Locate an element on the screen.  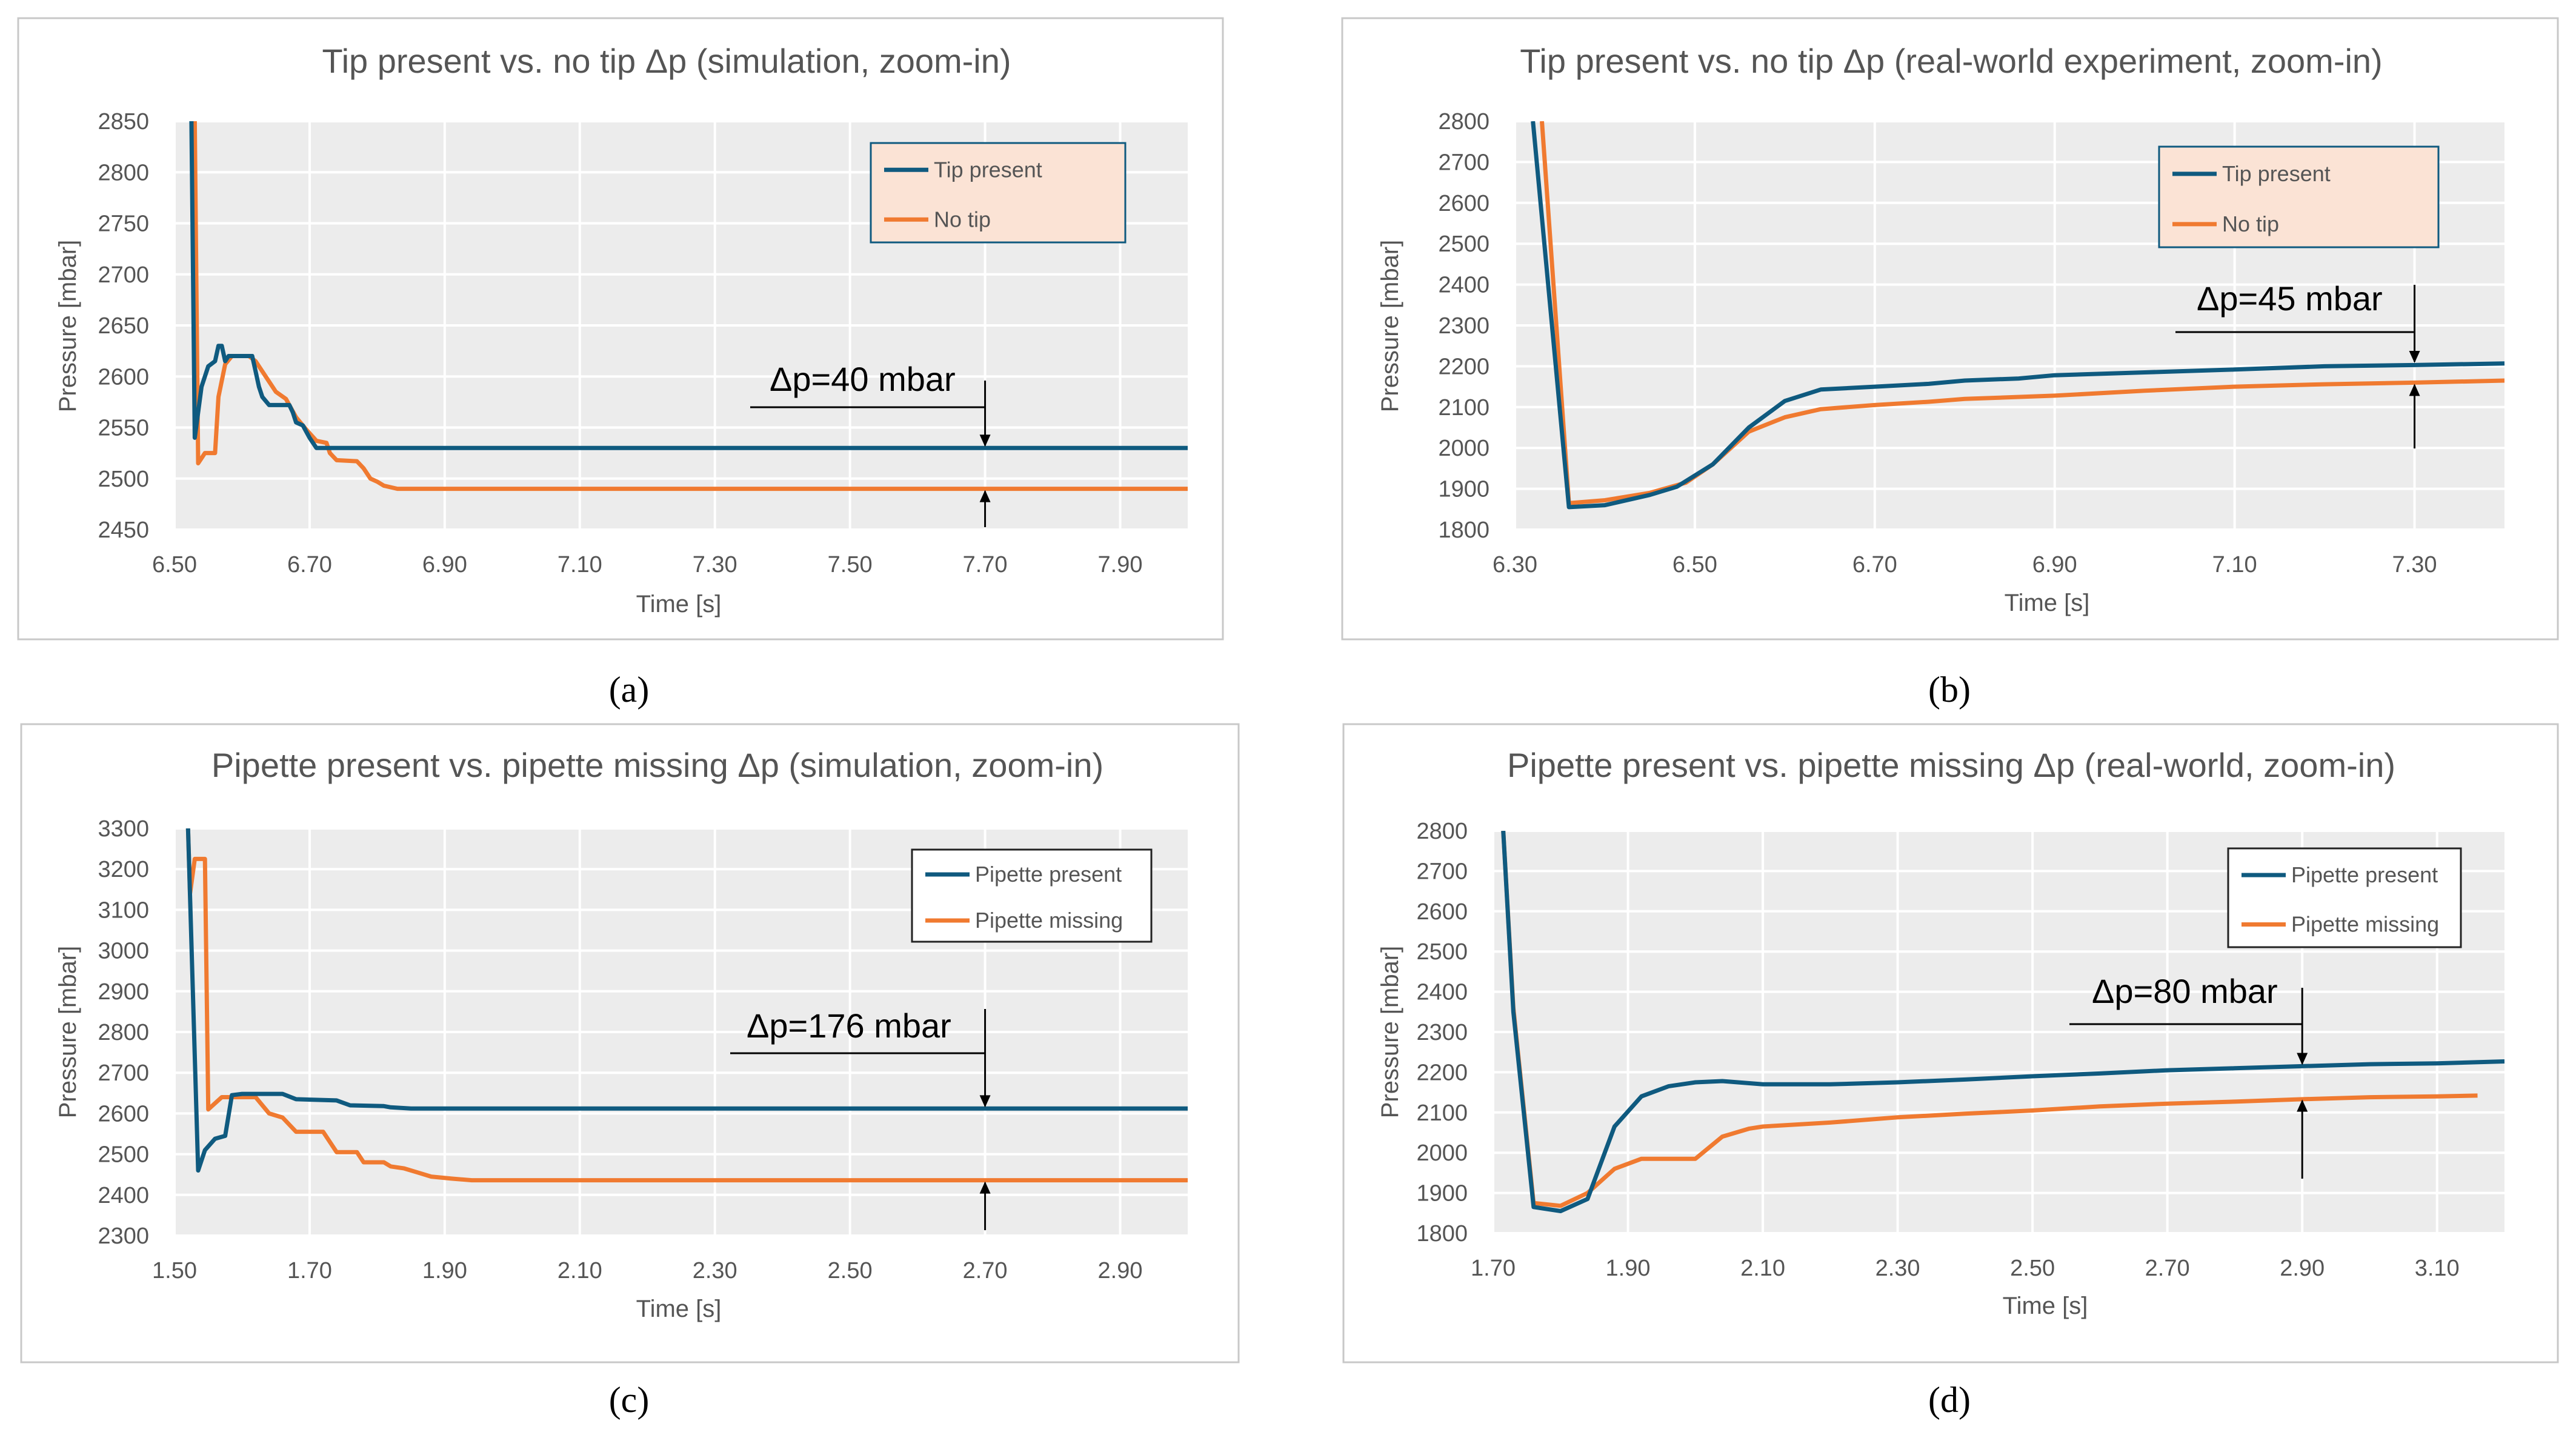
y-tick-label: 3000 is located at coordinates (123, 951).